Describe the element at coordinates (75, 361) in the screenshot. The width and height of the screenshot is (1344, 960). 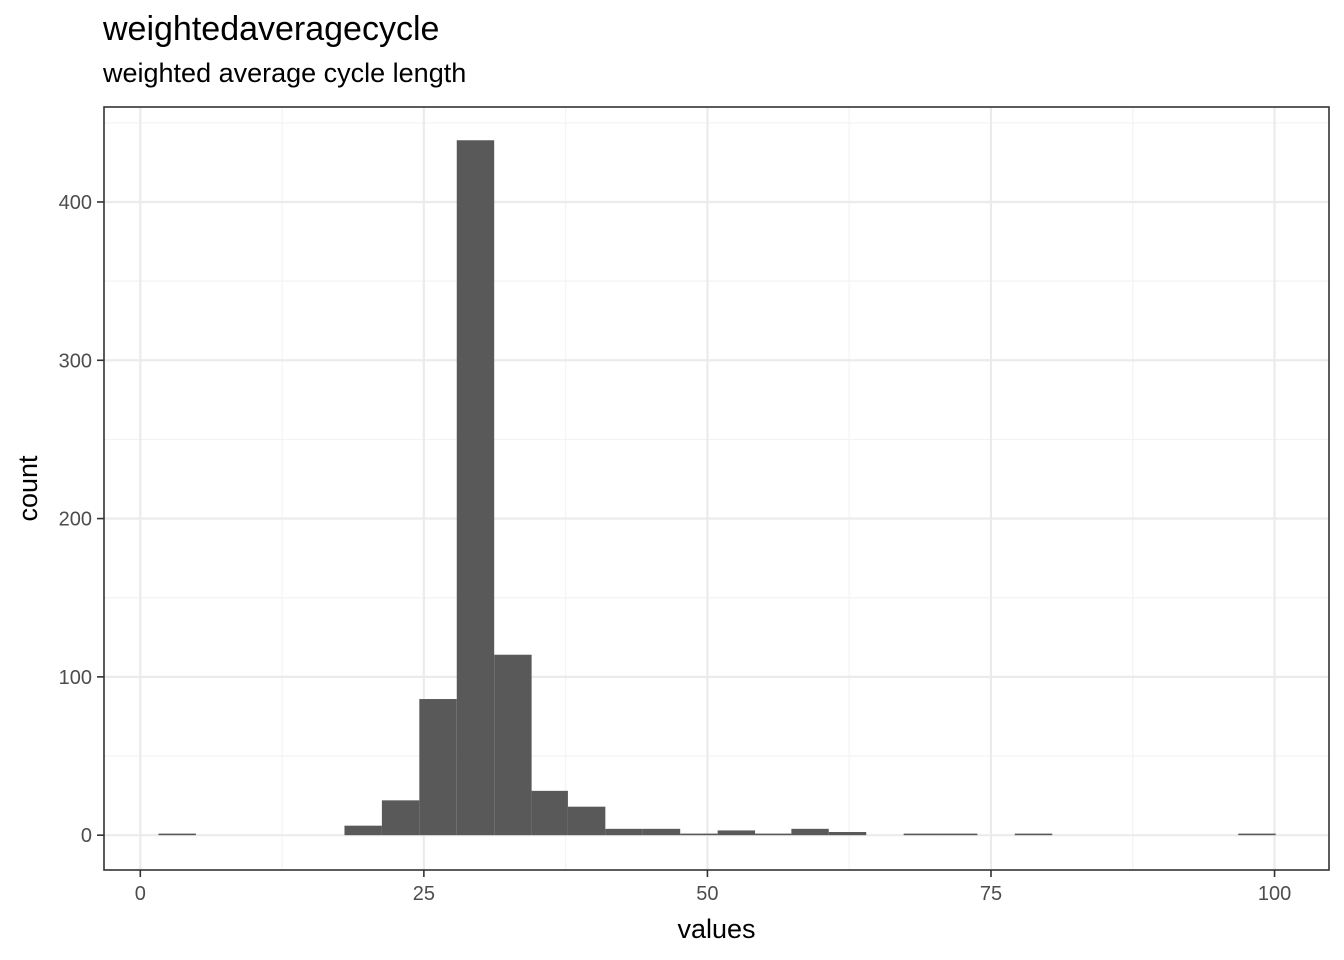
I see `y-tick-label: 300` at that location.